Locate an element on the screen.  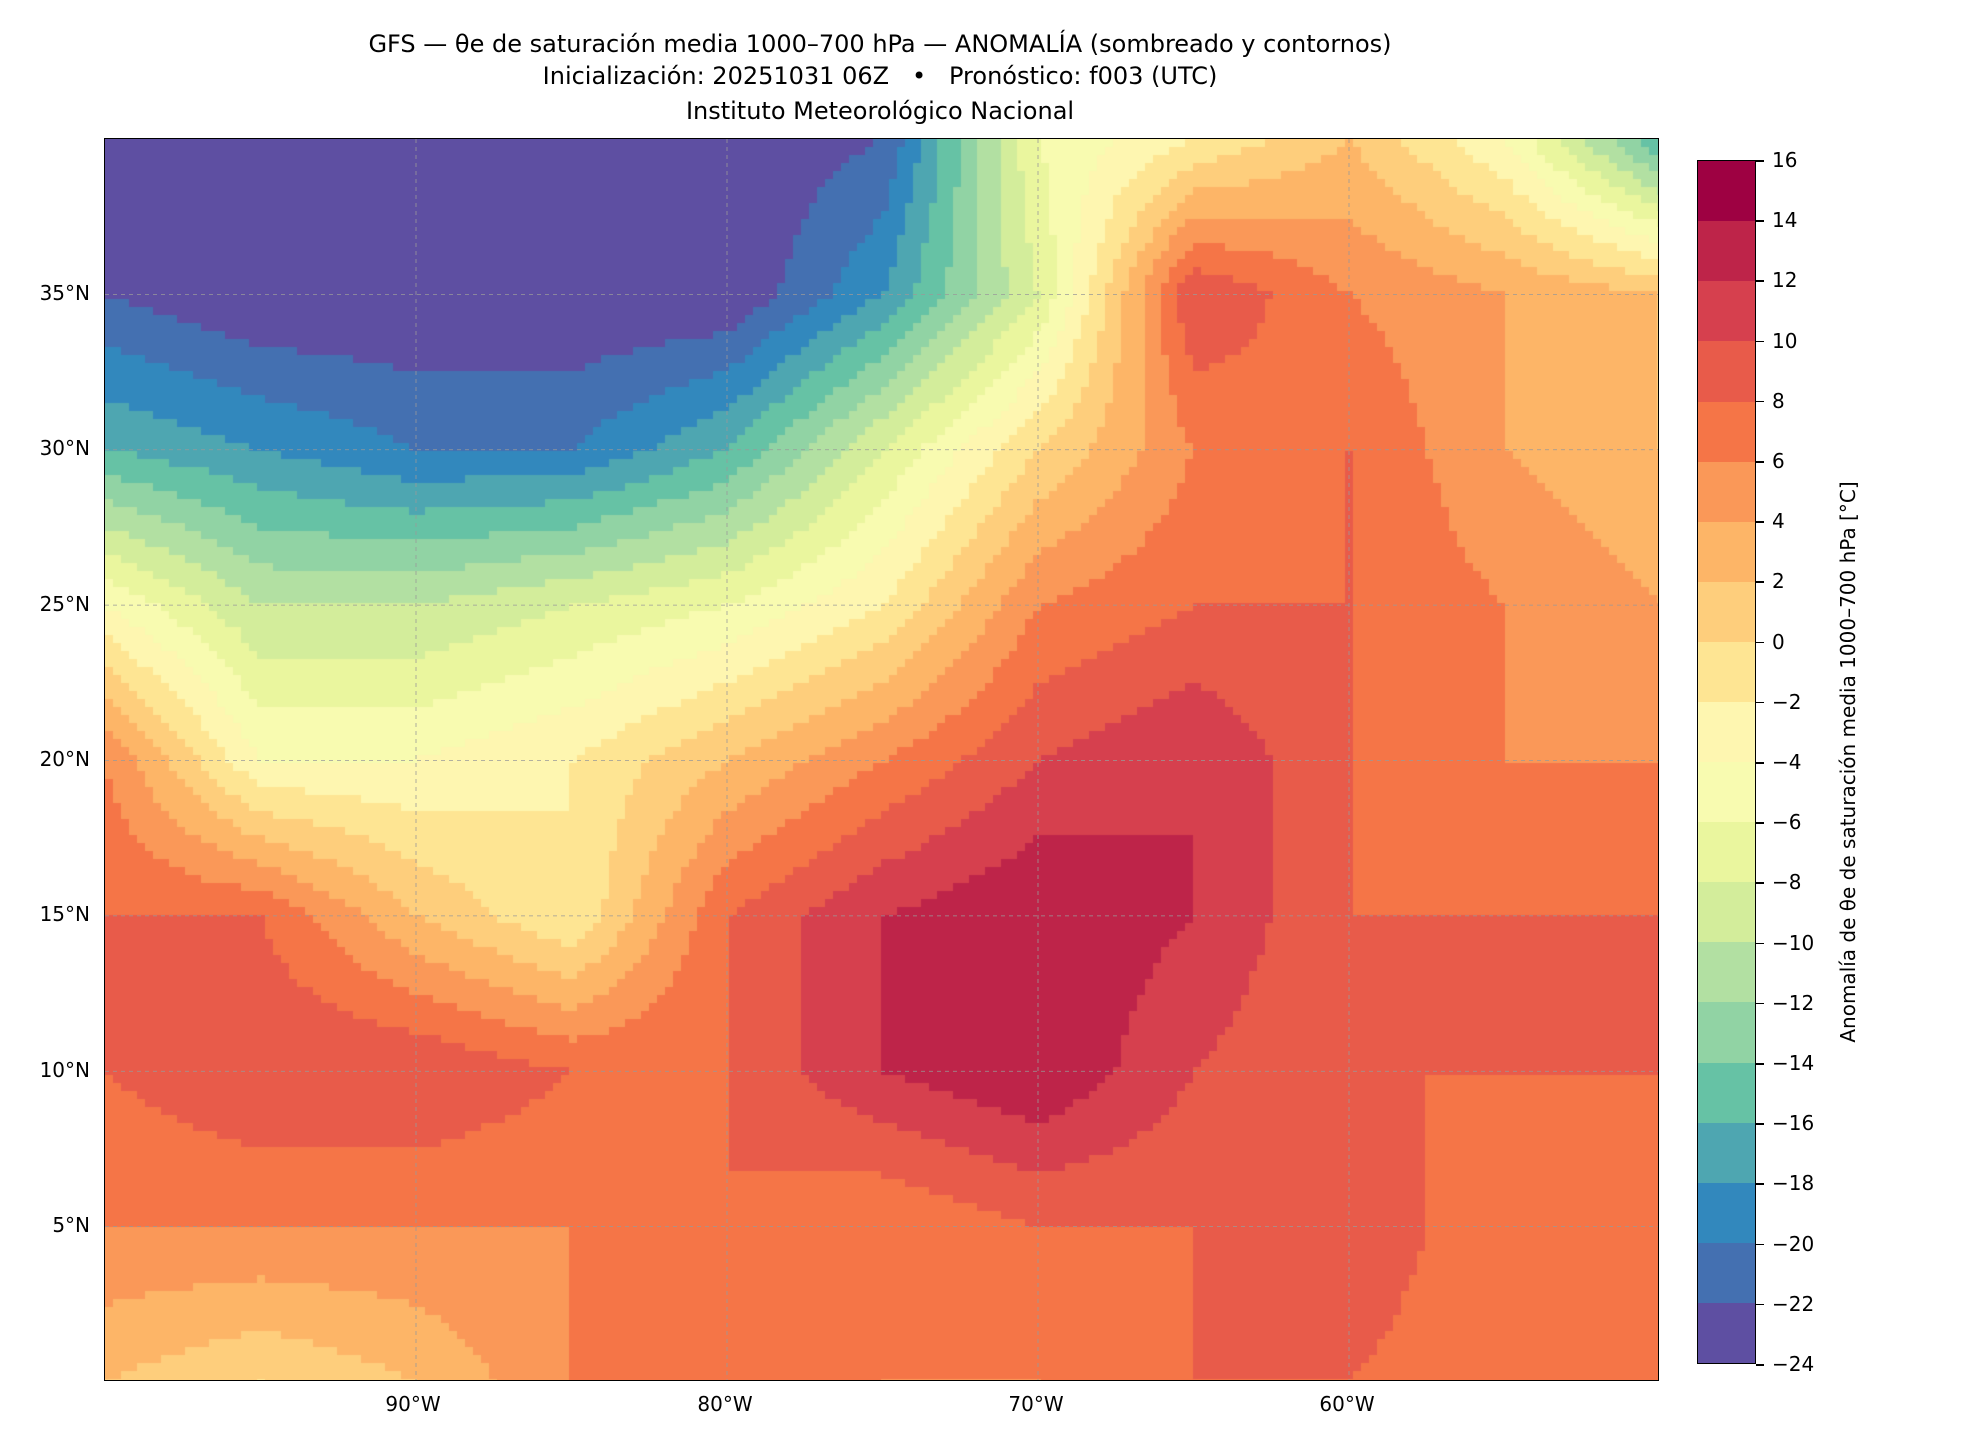
colorbar-tick-label: −12 is located at coordinates (1793, 1002).